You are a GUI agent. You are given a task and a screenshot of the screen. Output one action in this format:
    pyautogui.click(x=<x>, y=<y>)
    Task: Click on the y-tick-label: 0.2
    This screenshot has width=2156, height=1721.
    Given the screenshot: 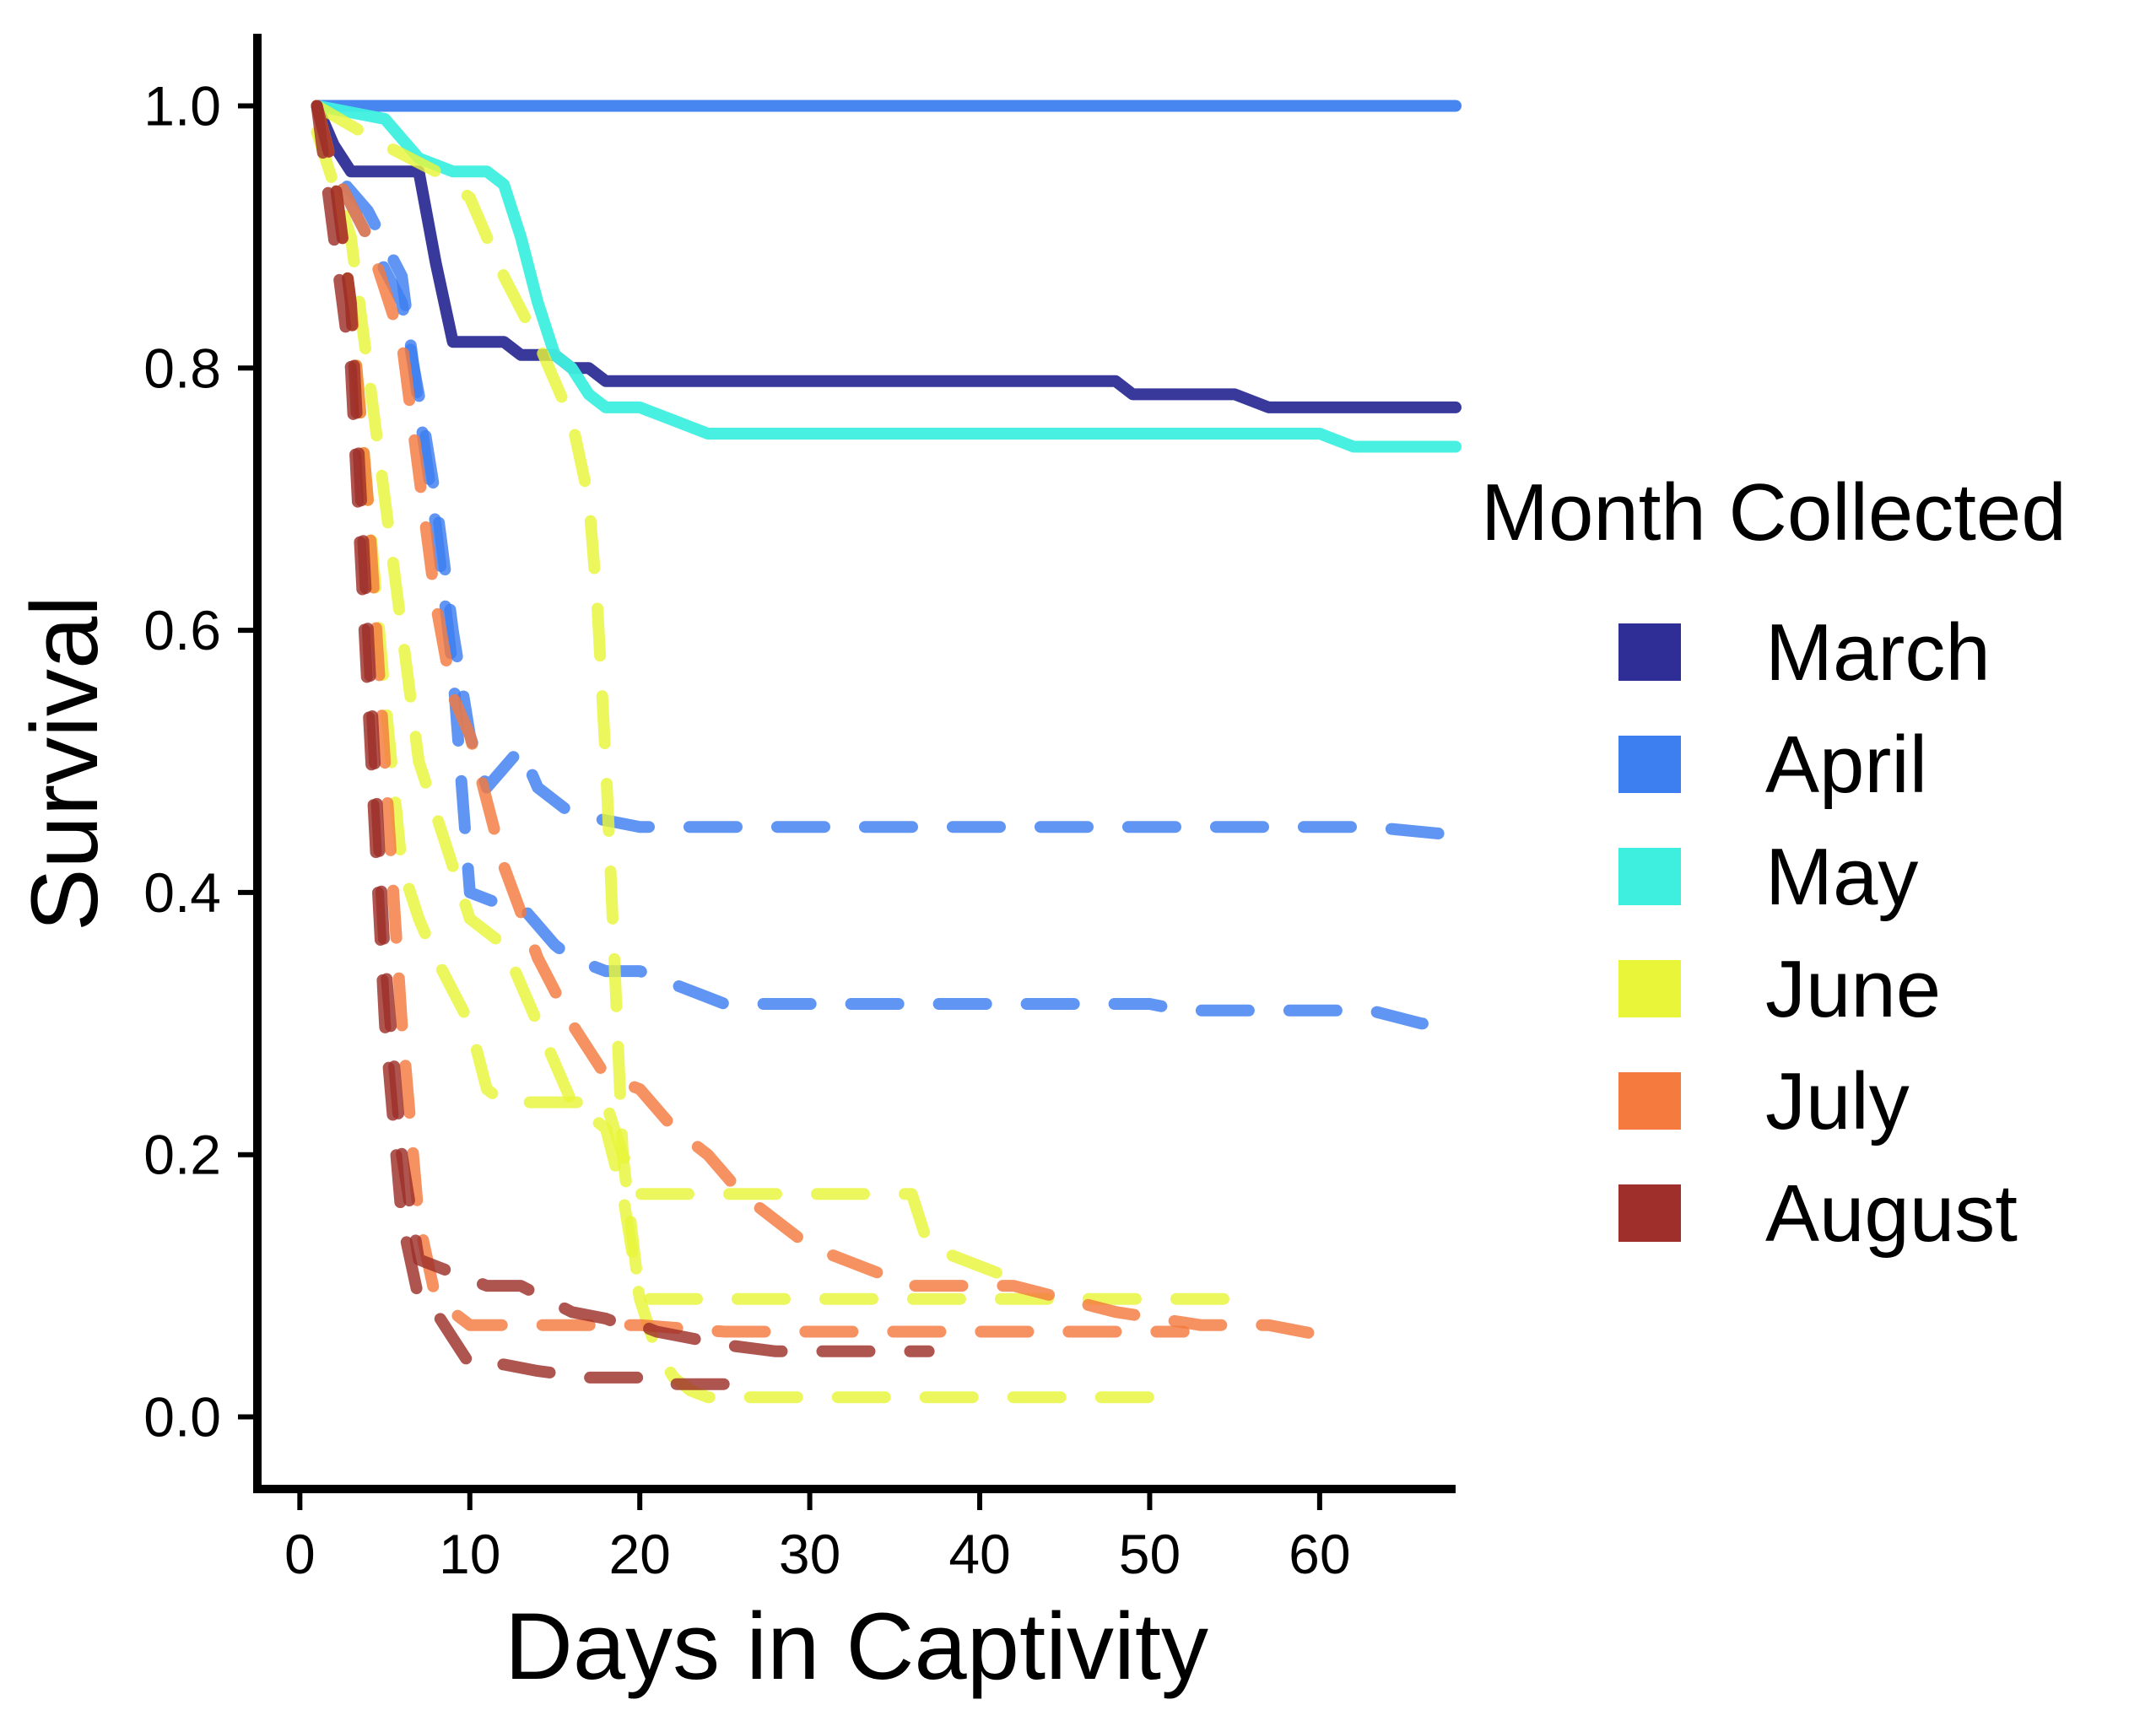 What is the action you would take?
    pyautogui.click(x=182, y=1155)
    